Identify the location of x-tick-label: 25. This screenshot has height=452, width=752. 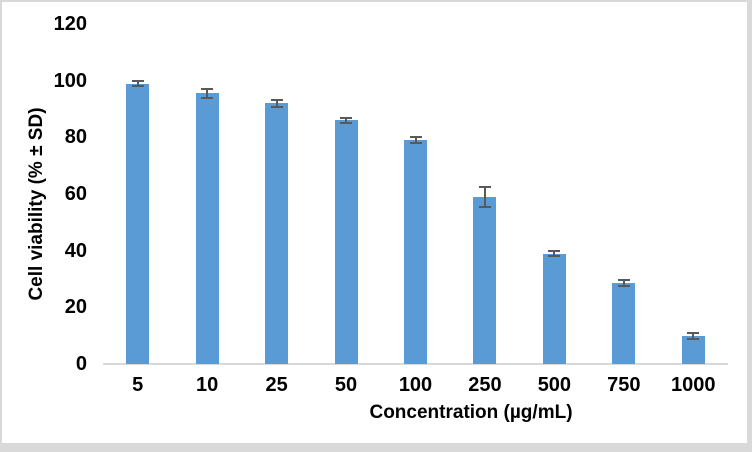
(276, 385).